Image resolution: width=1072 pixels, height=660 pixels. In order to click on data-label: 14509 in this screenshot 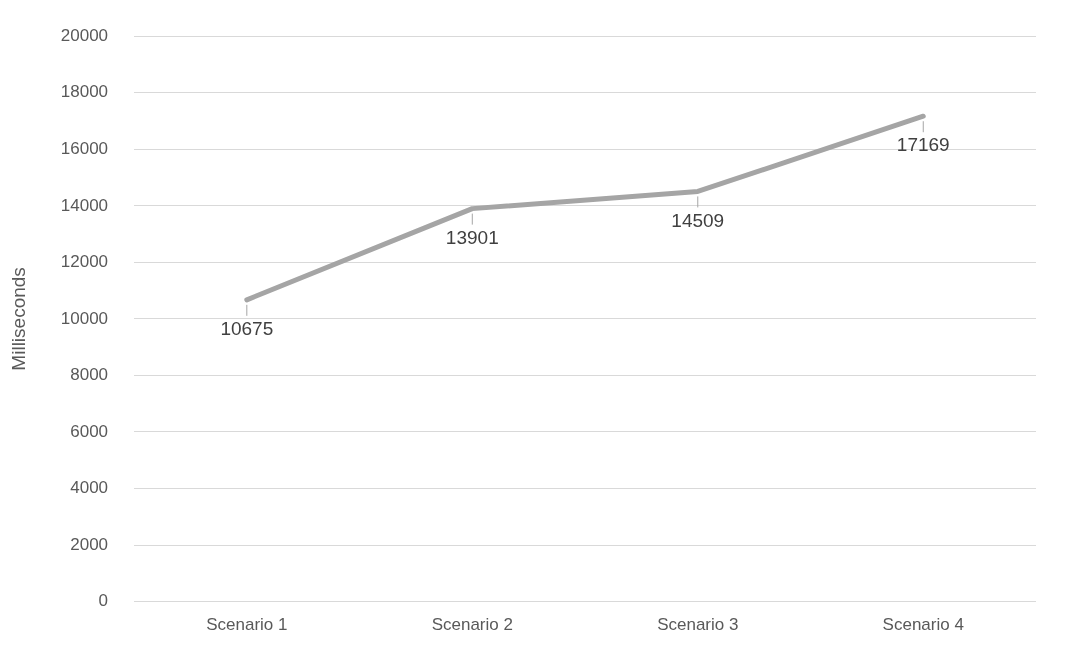, I will do `click(698, 220)`.